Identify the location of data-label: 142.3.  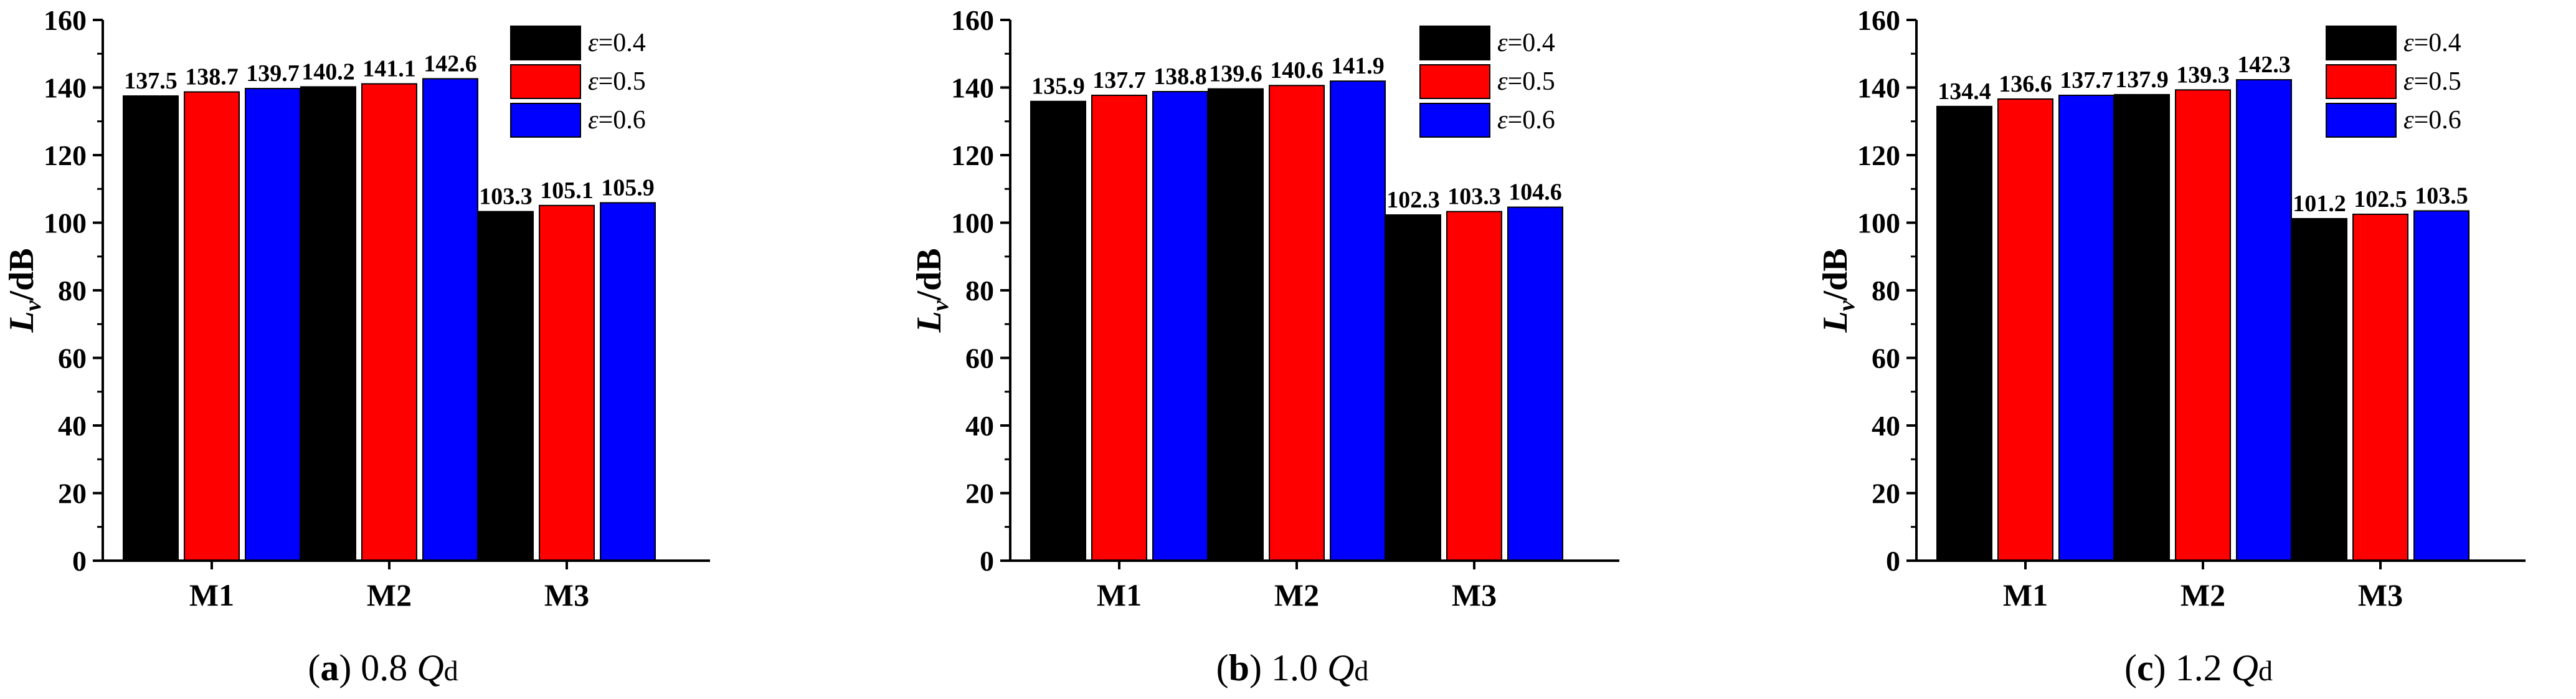
(2264, 65).